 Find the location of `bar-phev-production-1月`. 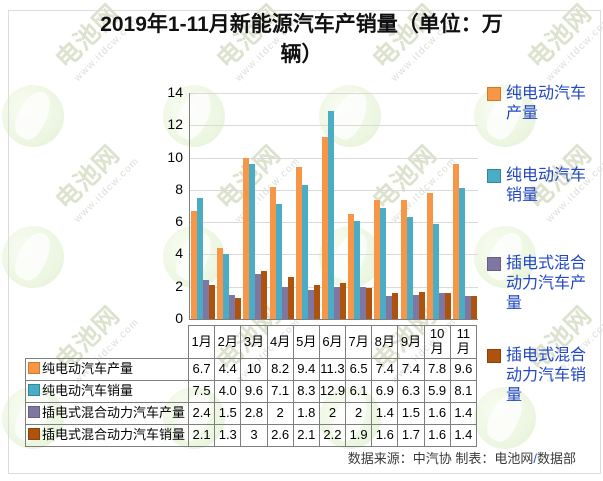

bar-phev-production-1月 is located at coordinates (206, 299).